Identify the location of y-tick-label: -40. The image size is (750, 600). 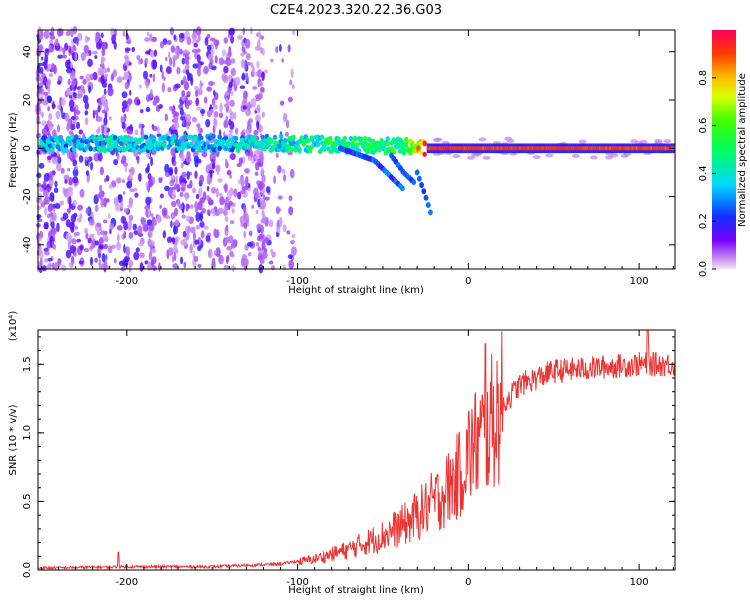
(27, 245).